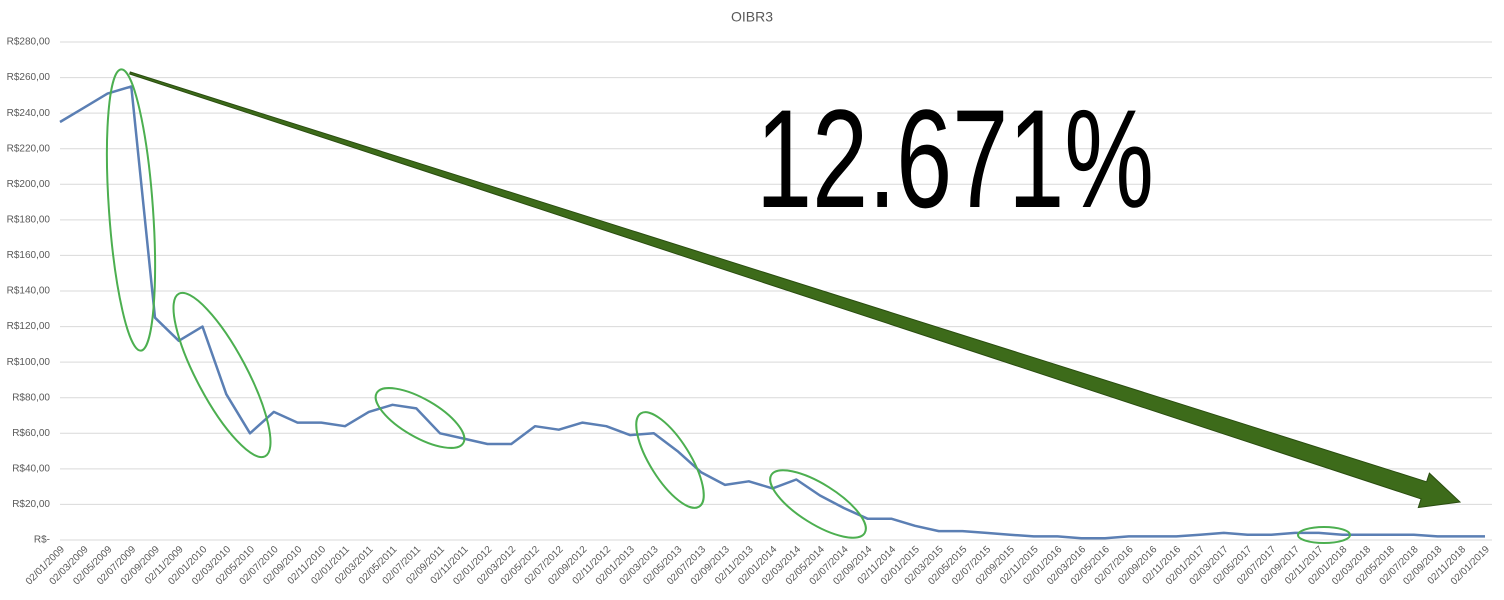  What do you see at coordinates (752, 17) in the screenshot?
I see `chart-title: OIBR3` at bounding box center [752, 17].